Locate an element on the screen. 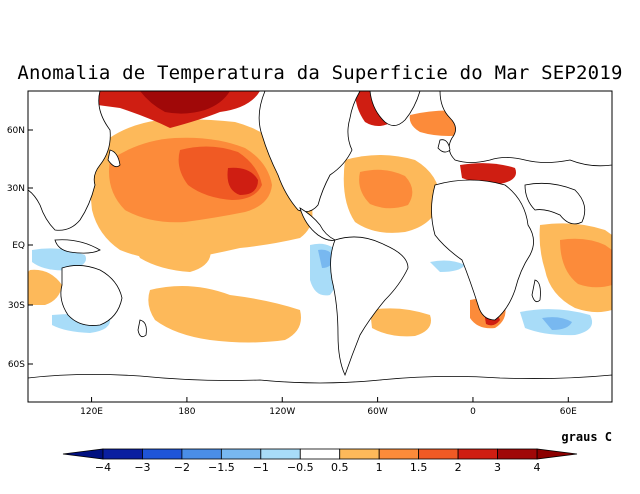 The image size is (640, 494). colorbar-label: −1 is located at coordinates (261, 467).